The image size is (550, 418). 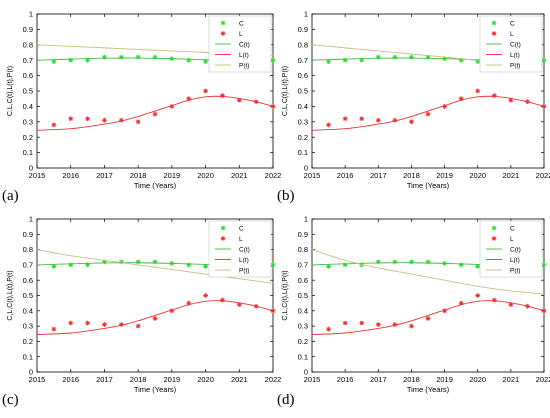 What do you see at coordinates (28, 295) in the screenshot?
I see `y-tick-label: 0.5` at bounding box center [28, 295].